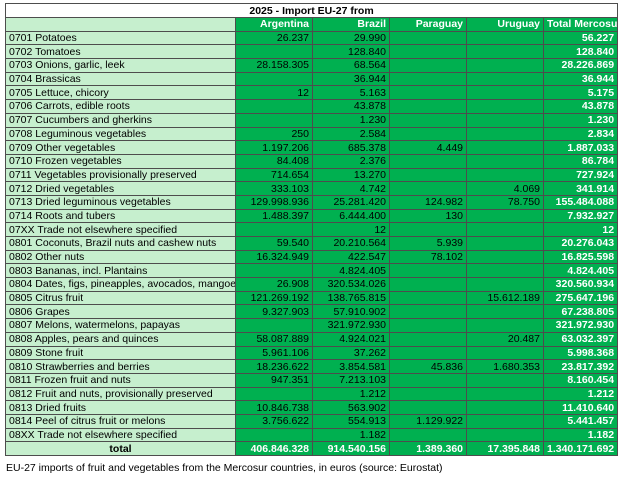 The image size is (626, 489). What do you see at coordinates (274, 38) in the screenshot?
I see `value-cell: 26.237` at bounding box center [274, 38].